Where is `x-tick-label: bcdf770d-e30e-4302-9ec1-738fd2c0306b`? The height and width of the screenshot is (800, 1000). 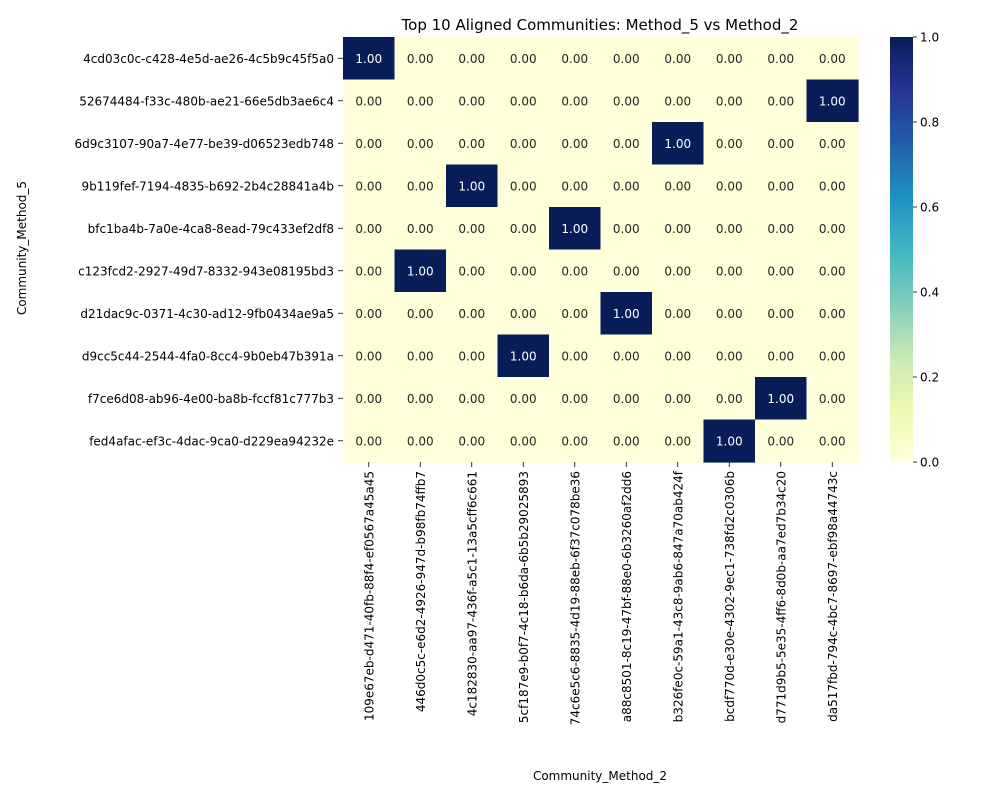 x-tick-label: bcdf770d-e30e-4302-9ec1-738fd2c0306b is located at coordinates (730, 596).